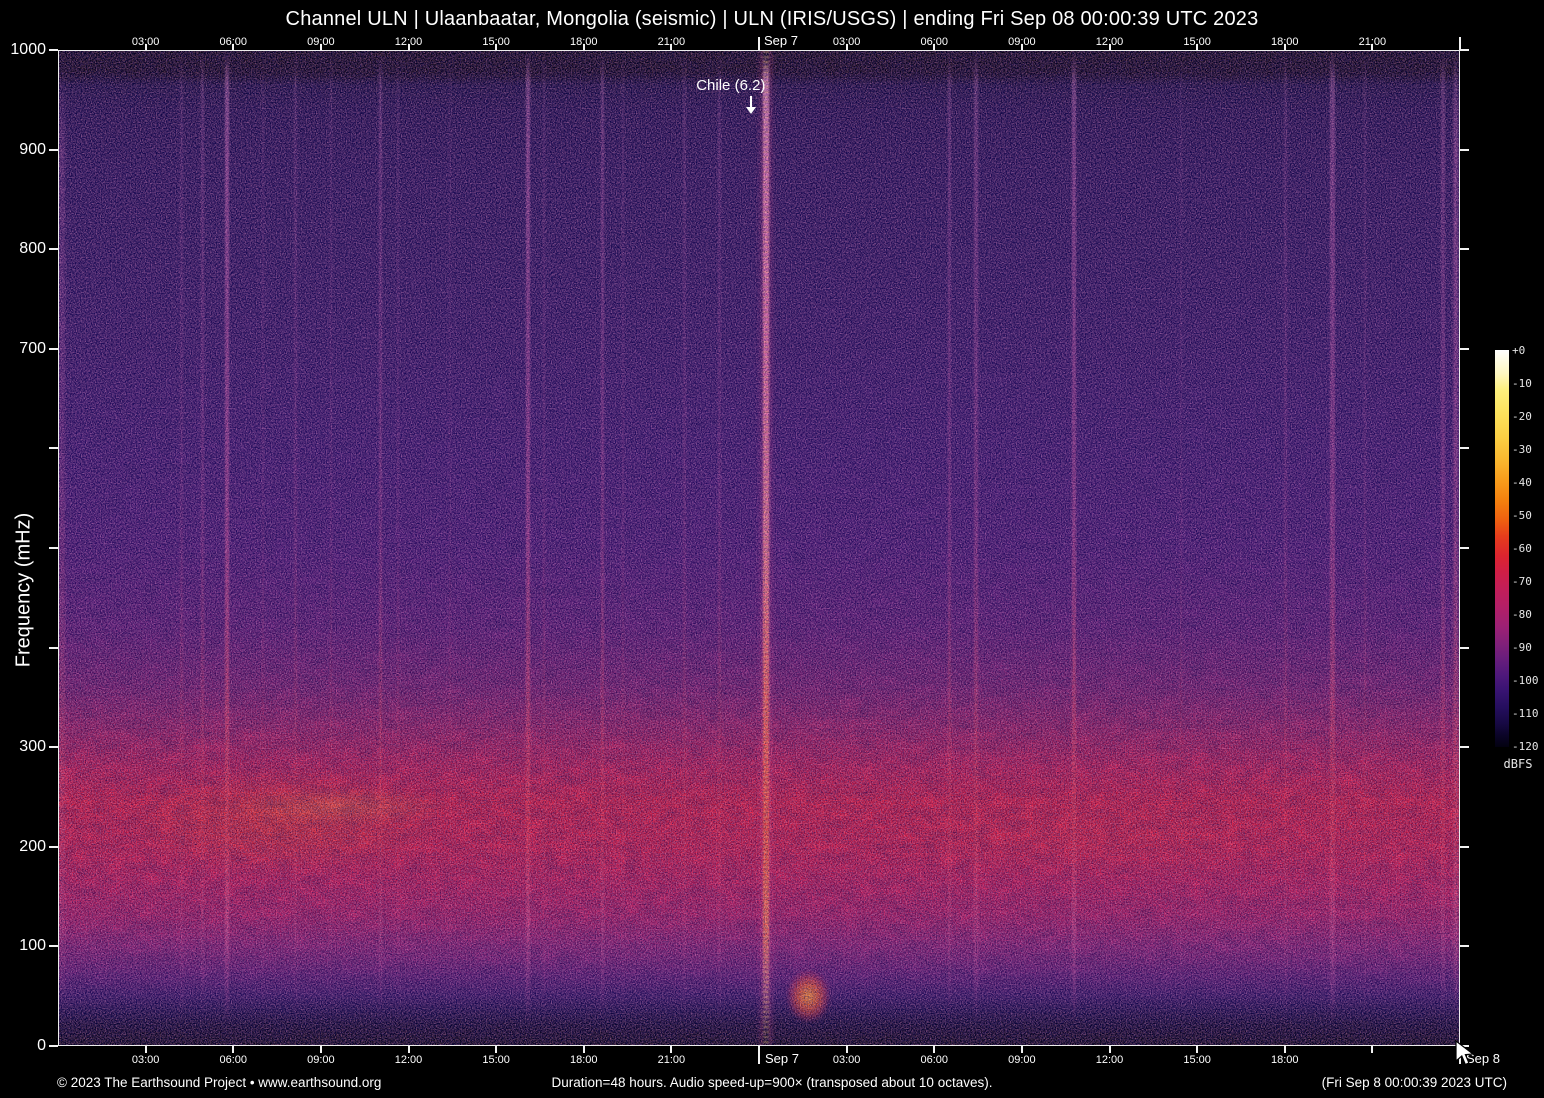 The width and height of the screenshot is (1544, 1098). Describe the element at coordinates (765, 548) in the screenshot. I see `seismic-event-streak-major` at that location.